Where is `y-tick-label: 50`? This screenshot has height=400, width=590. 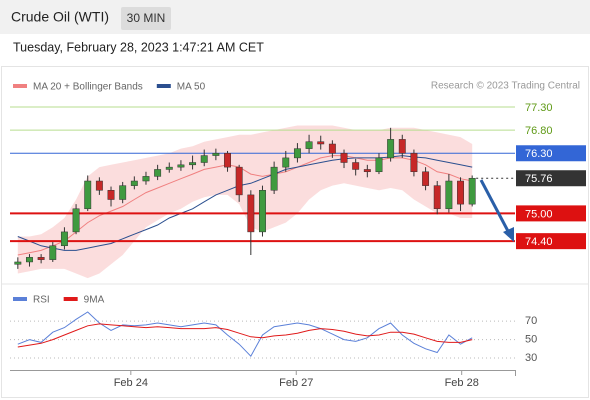
y-tick-label: 50 is located at coordinates (531, 340).